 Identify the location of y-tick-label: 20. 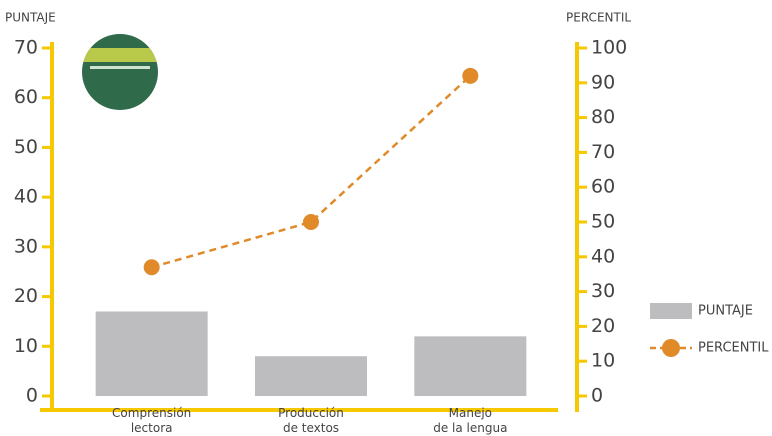
(26, 296).